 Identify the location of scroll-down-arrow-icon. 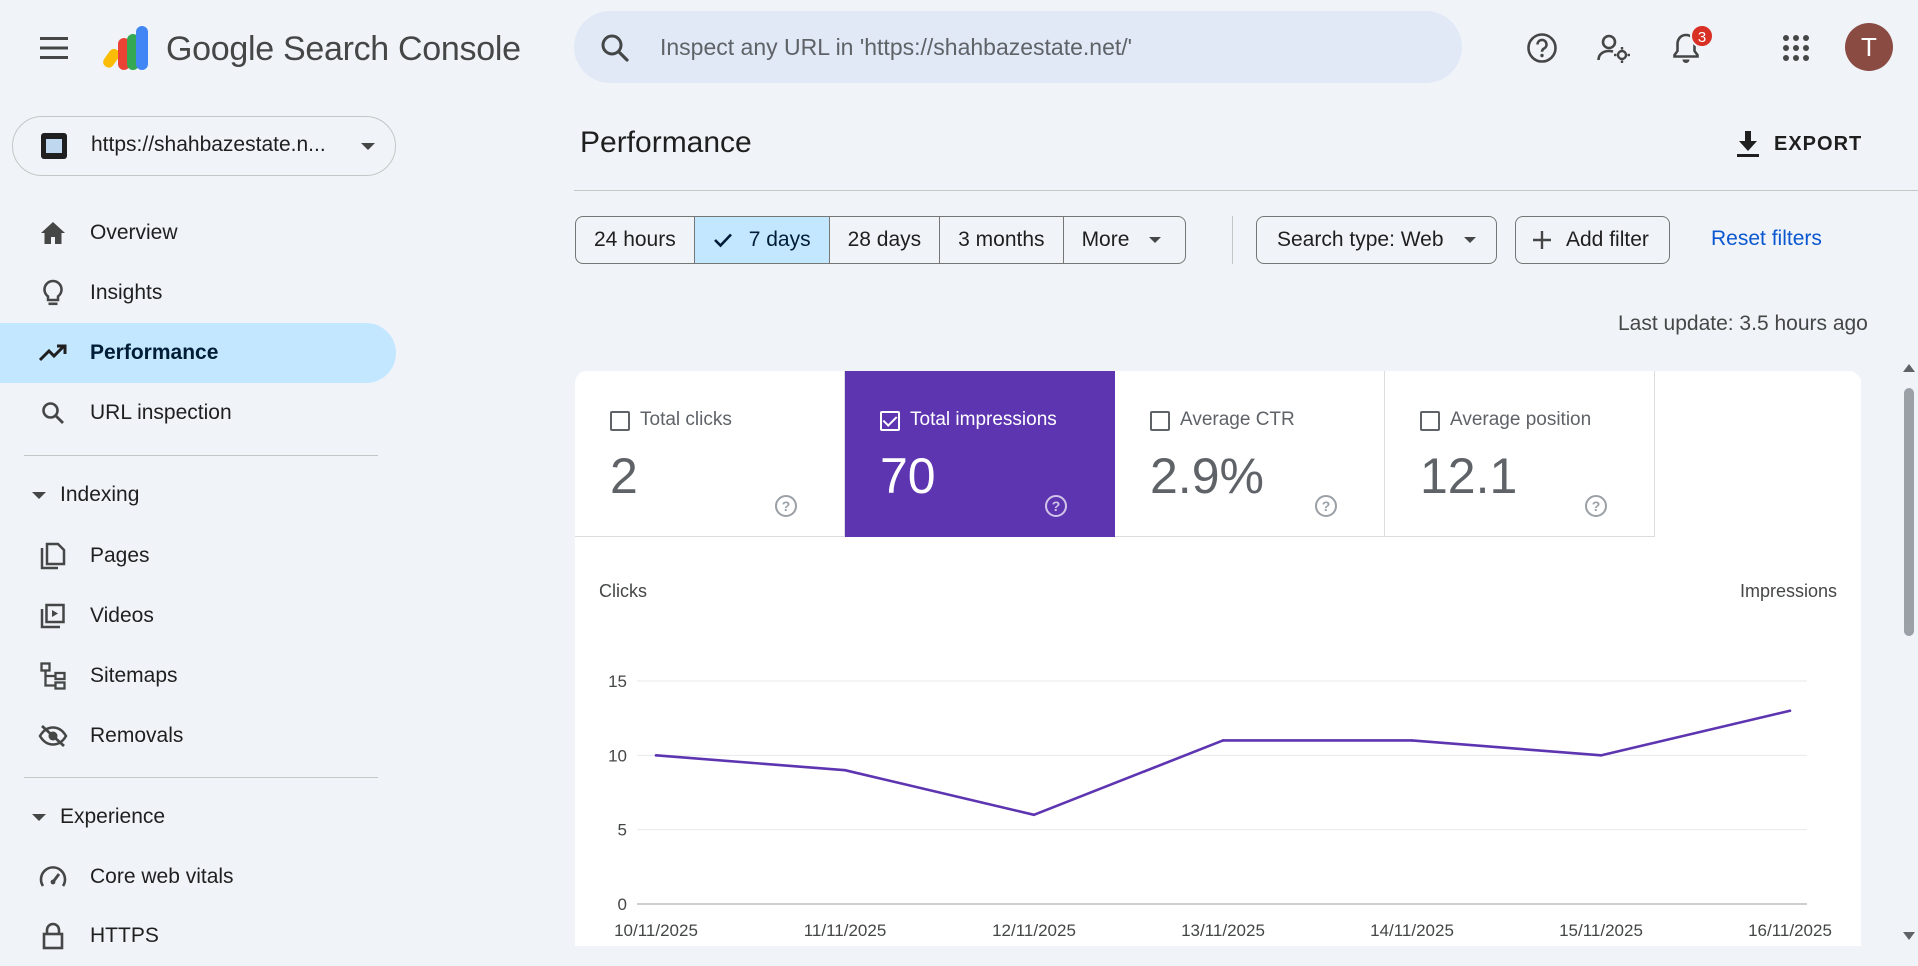
(1909, 936).